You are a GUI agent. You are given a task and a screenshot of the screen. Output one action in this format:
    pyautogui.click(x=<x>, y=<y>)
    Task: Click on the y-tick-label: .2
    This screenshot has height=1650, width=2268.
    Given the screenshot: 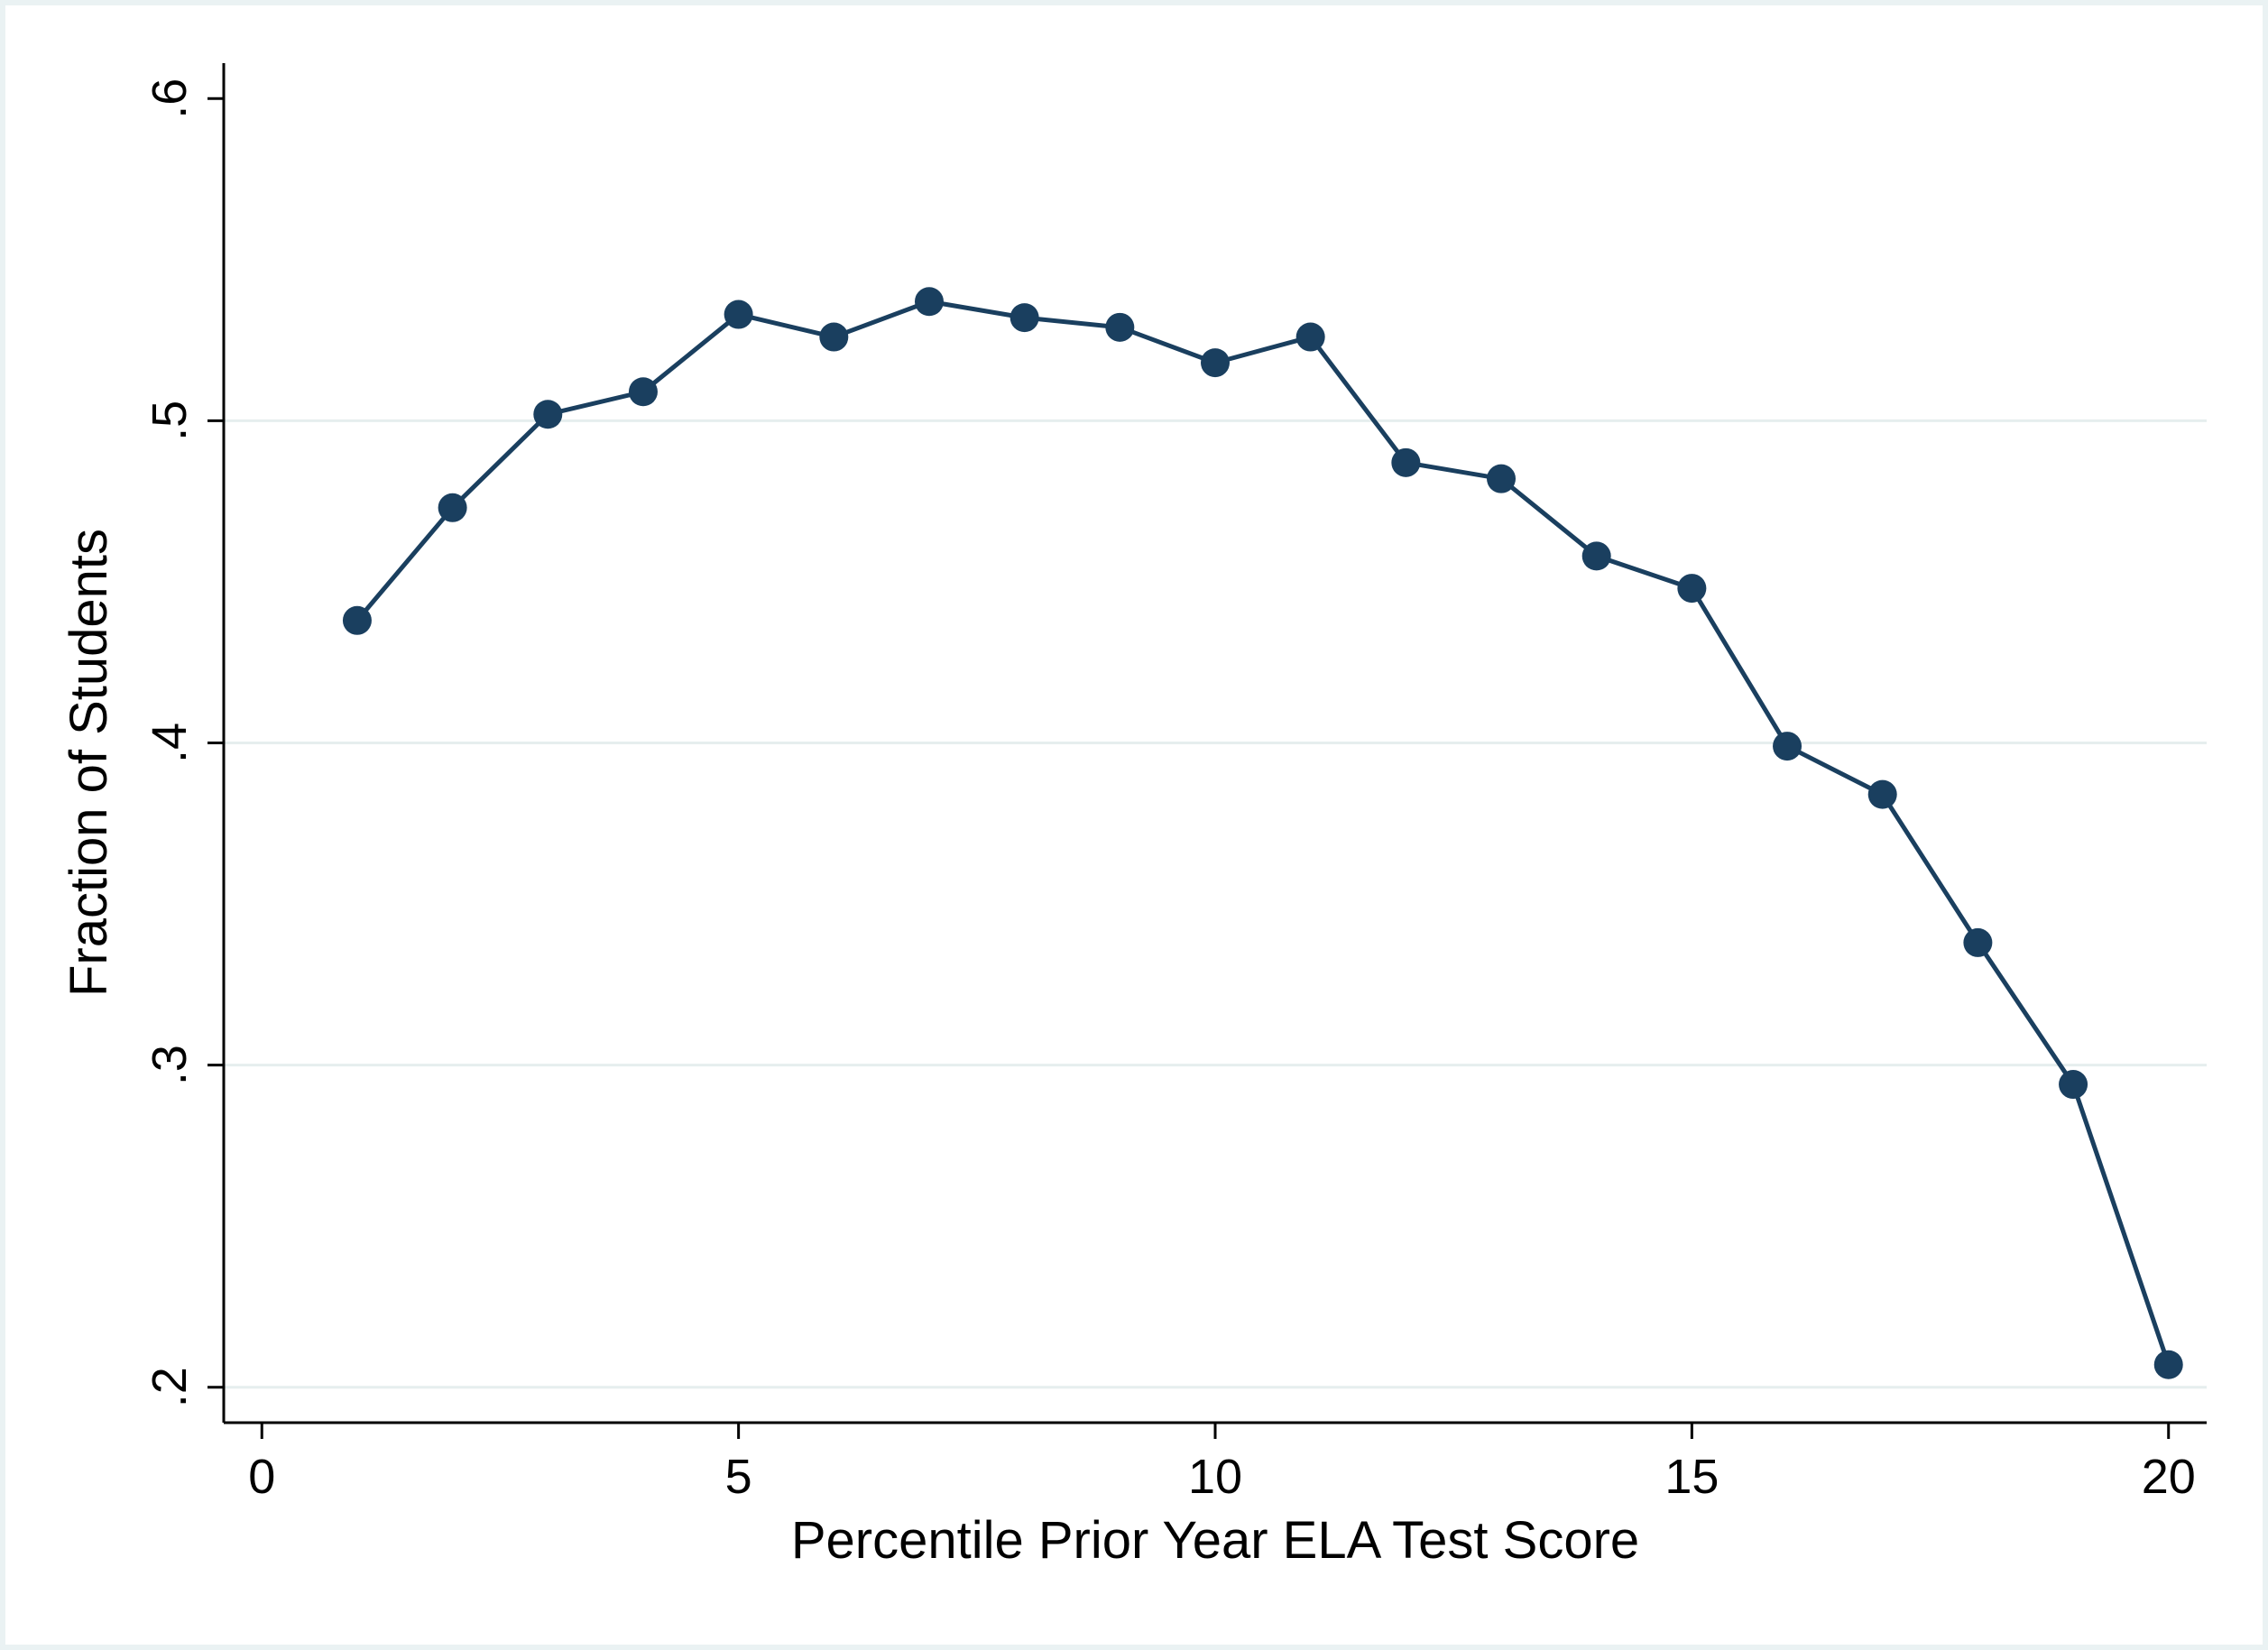 What is the action you would take?
    pyautogui.click(x=170, y=1387)
    